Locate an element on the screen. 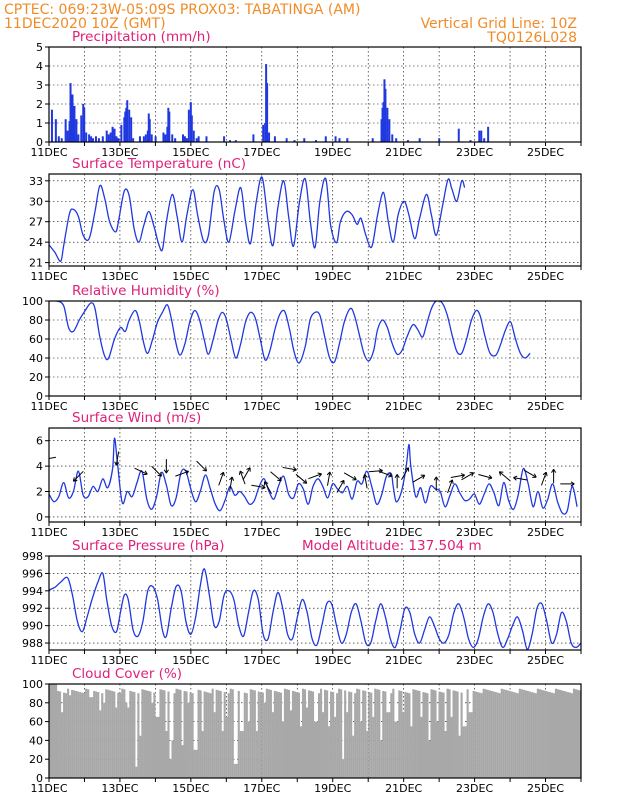 The image size is (618, 800). x-tick-label: 15DEC is located at coordinates (190, 788).